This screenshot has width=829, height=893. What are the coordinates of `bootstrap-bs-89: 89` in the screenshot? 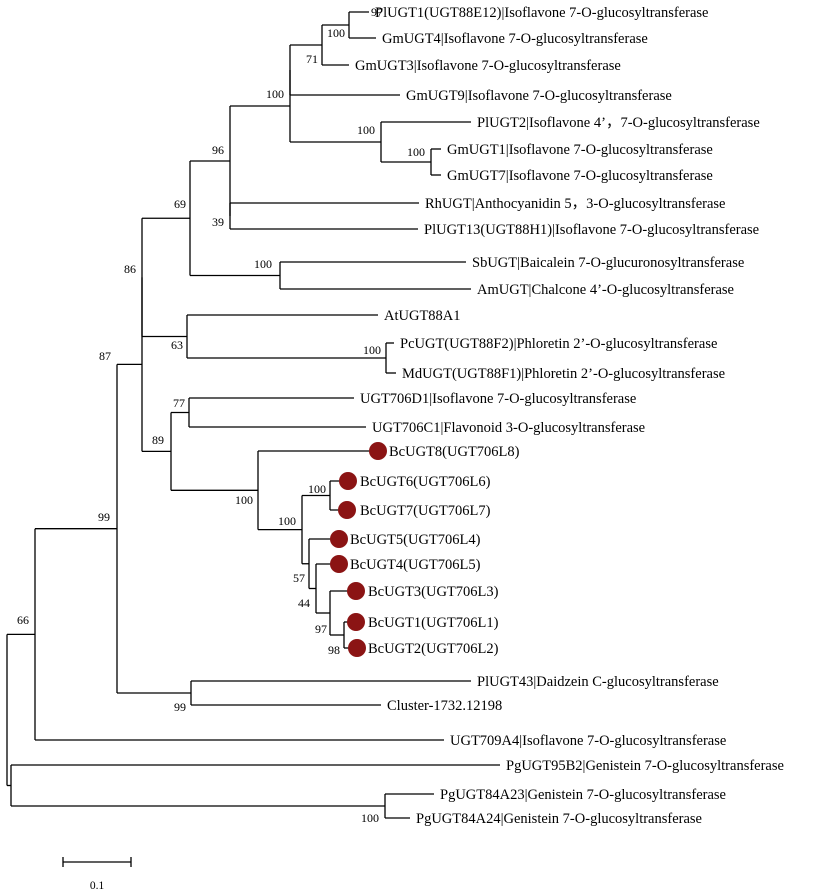 It's located at (158, 440).